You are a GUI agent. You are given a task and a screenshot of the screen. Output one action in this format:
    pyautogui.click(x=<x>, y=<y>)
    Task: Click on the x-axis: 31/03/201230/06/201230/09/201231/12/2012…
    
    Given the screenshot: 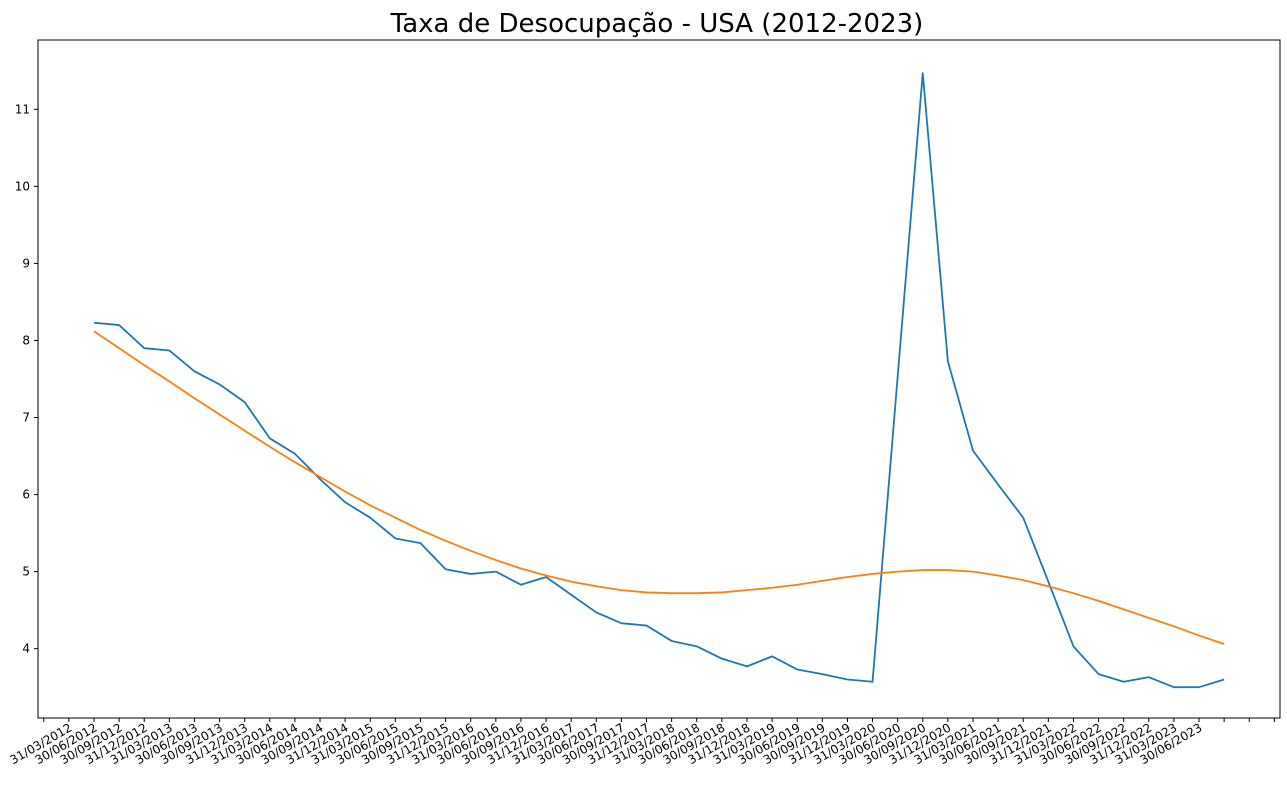 What is the action you would take?
    pyautogui.click(x=641, y=742)
    